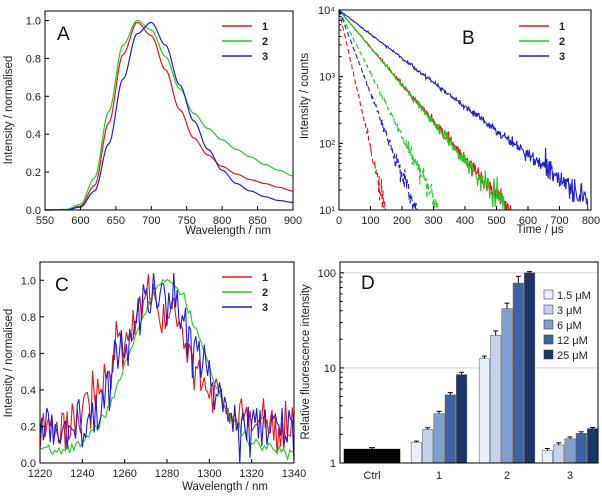  Describe the element at coordinates (225, 487) in the screenshot. I see `panel-c-xlabel: Wavelength / nm` at that location.